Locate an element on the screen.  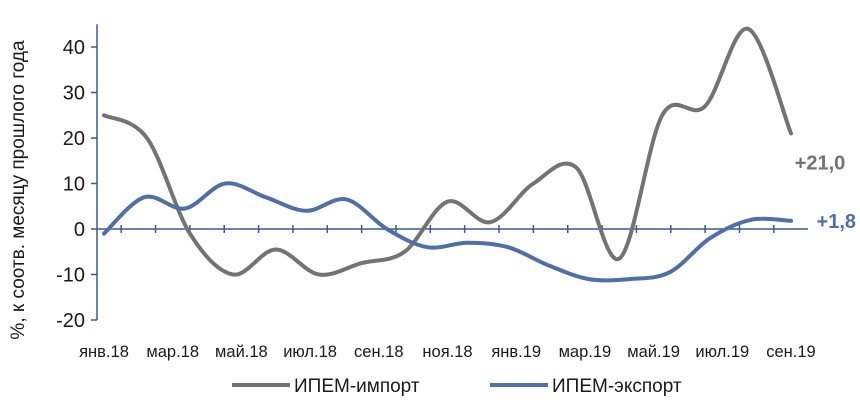
y-tick-label: -10 is located at coordinates (70, 276).